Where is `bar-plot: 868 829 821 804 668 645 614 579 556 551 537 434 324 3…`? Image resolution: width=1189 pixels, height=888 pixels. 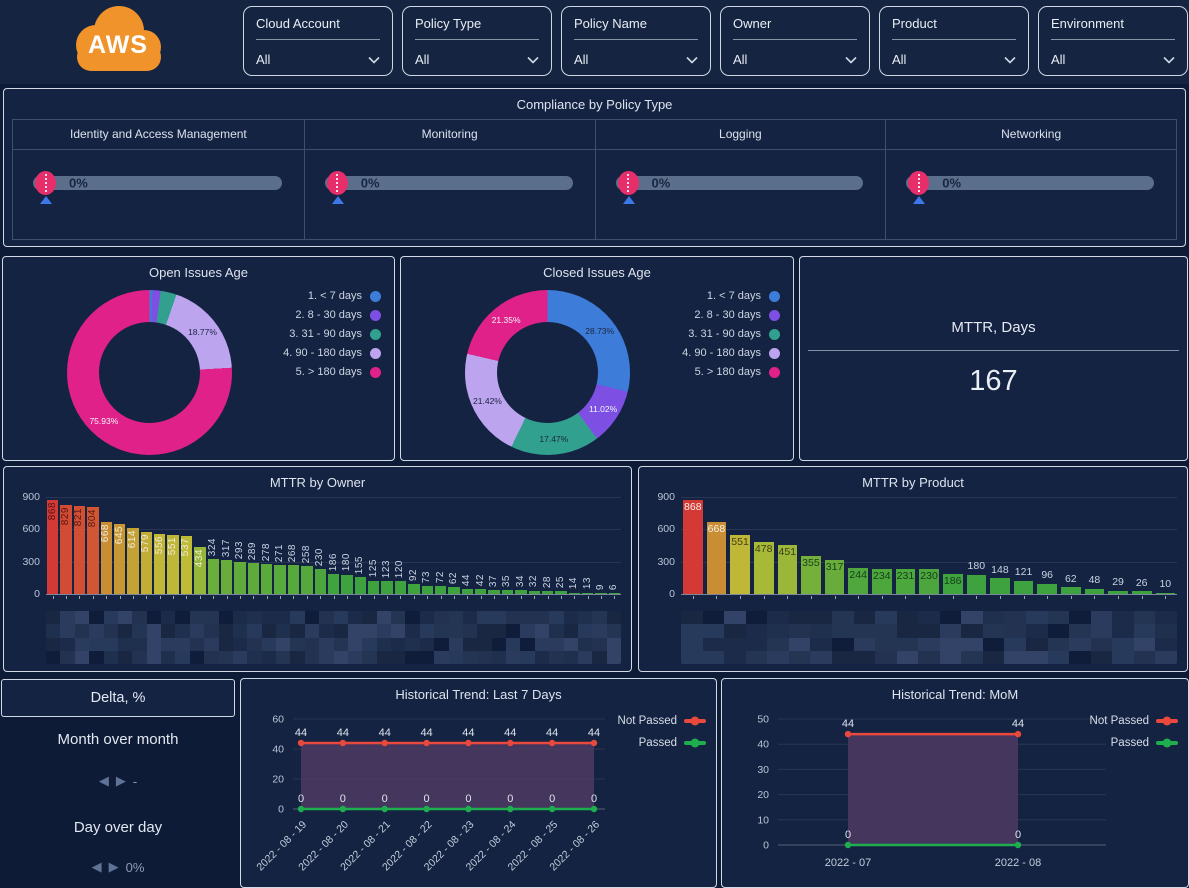 bar-plot: 868 829 821 804 668 645 614 579 556 551 537 434 324 3… is located at coordinates (333, 548).